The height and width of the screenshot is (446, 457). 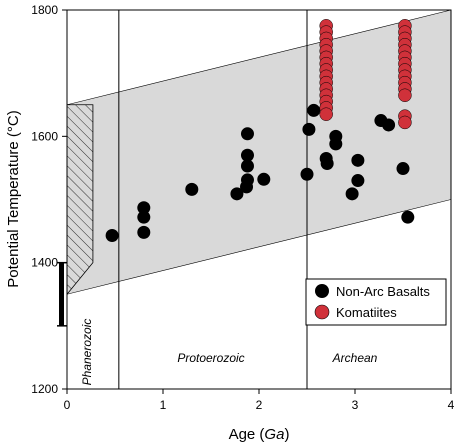 I want to click on x-tick-label-3: 3, so click(x=355, y=405).